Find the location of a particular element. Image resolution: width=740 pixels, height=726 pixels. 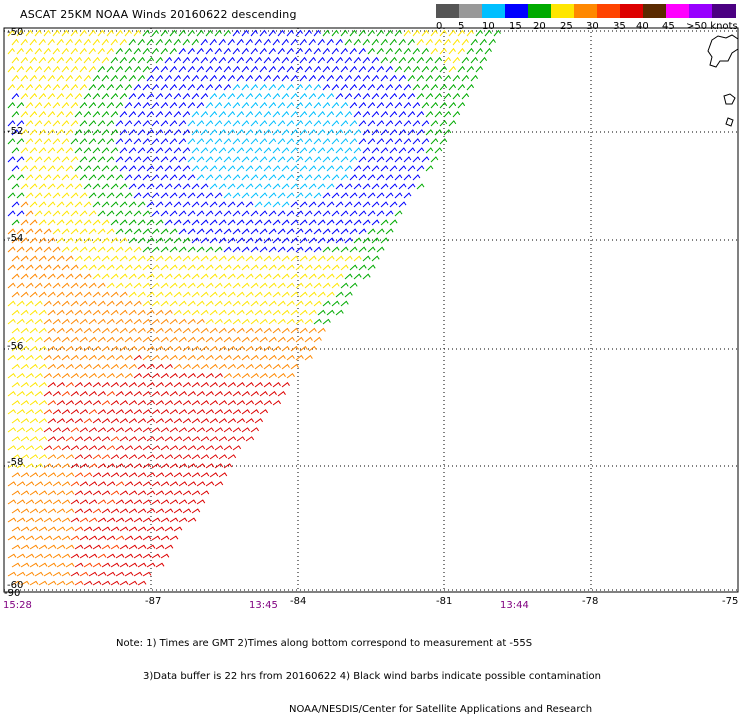

lat-label-52: -52 is located at coordinates (15, 131).